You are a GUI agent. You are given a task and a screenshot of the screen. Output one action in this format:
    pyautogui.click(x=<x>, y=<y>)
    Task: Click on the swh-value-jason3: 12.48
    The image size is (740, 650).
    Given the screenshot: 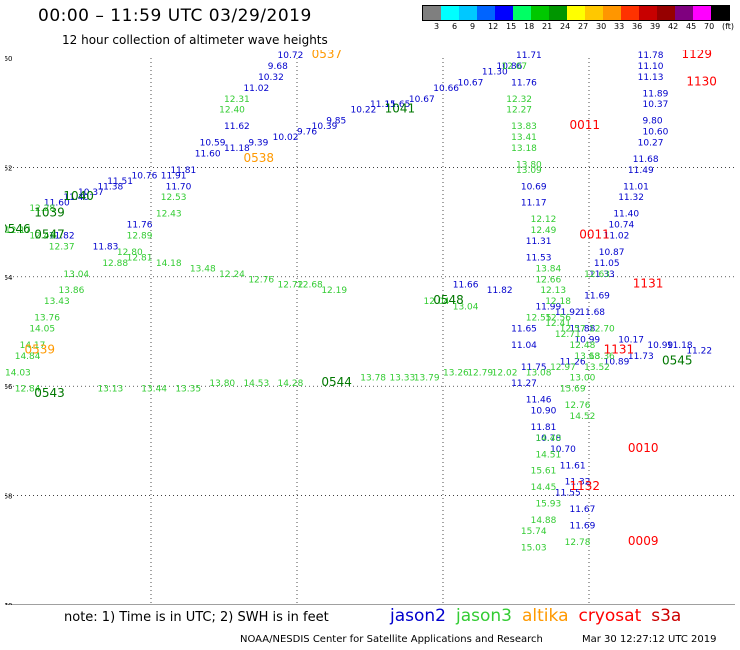 What is the action you would take?
    pyautogui.click(x=583, y=346)
    